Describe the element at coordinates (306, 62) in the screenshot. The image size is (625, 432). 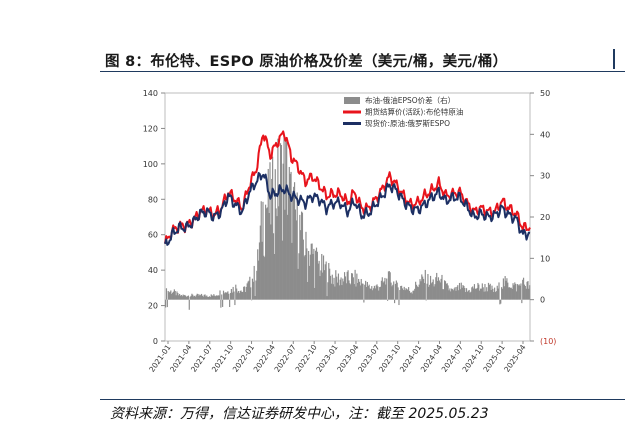
I see `figure-title: 图 8：布伦特、ESPO 原油价格及价差（美元/桶，美元/桶）` at that location.